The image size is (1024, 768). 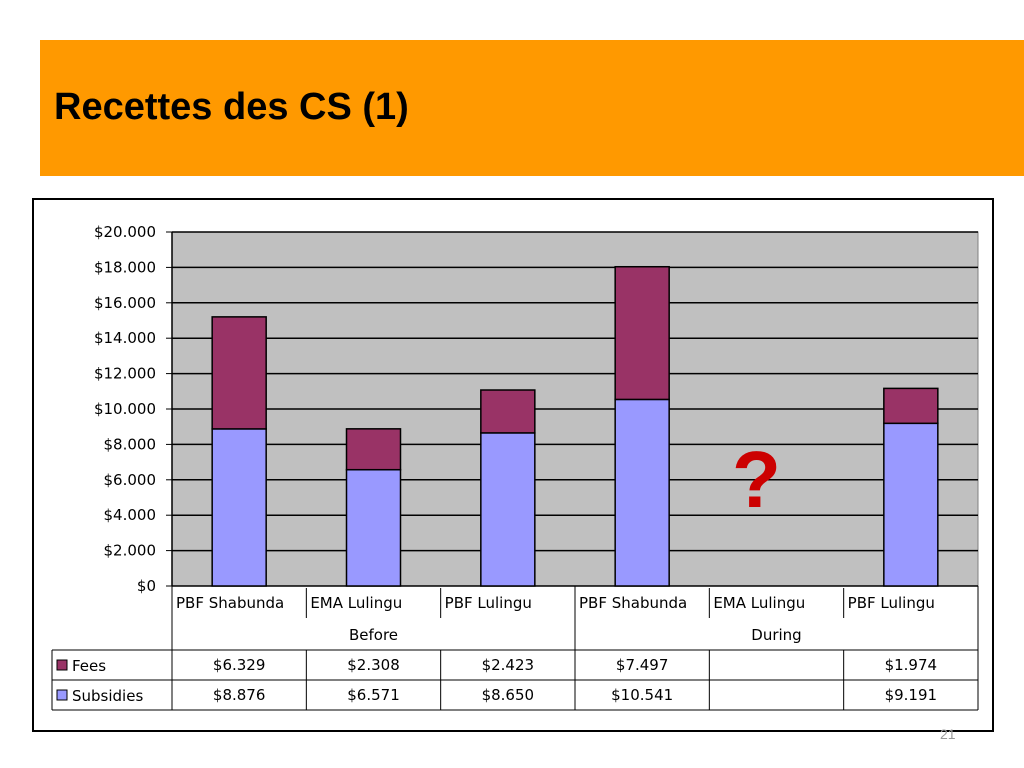 What do you see at coordinates (642, 695) in the screenshot?
I see `data-label-subsidies: $10.541` at bounding box center [642, 695].